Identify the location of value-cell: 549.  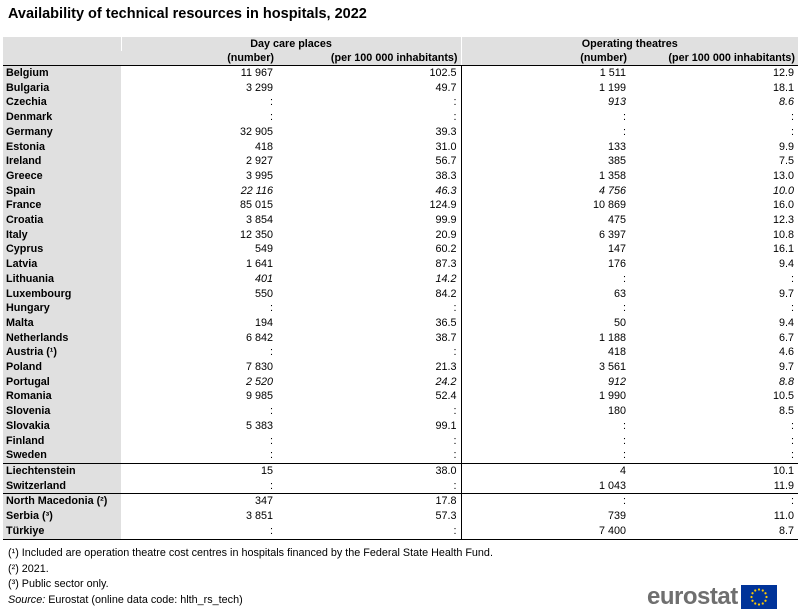
(263, 249).